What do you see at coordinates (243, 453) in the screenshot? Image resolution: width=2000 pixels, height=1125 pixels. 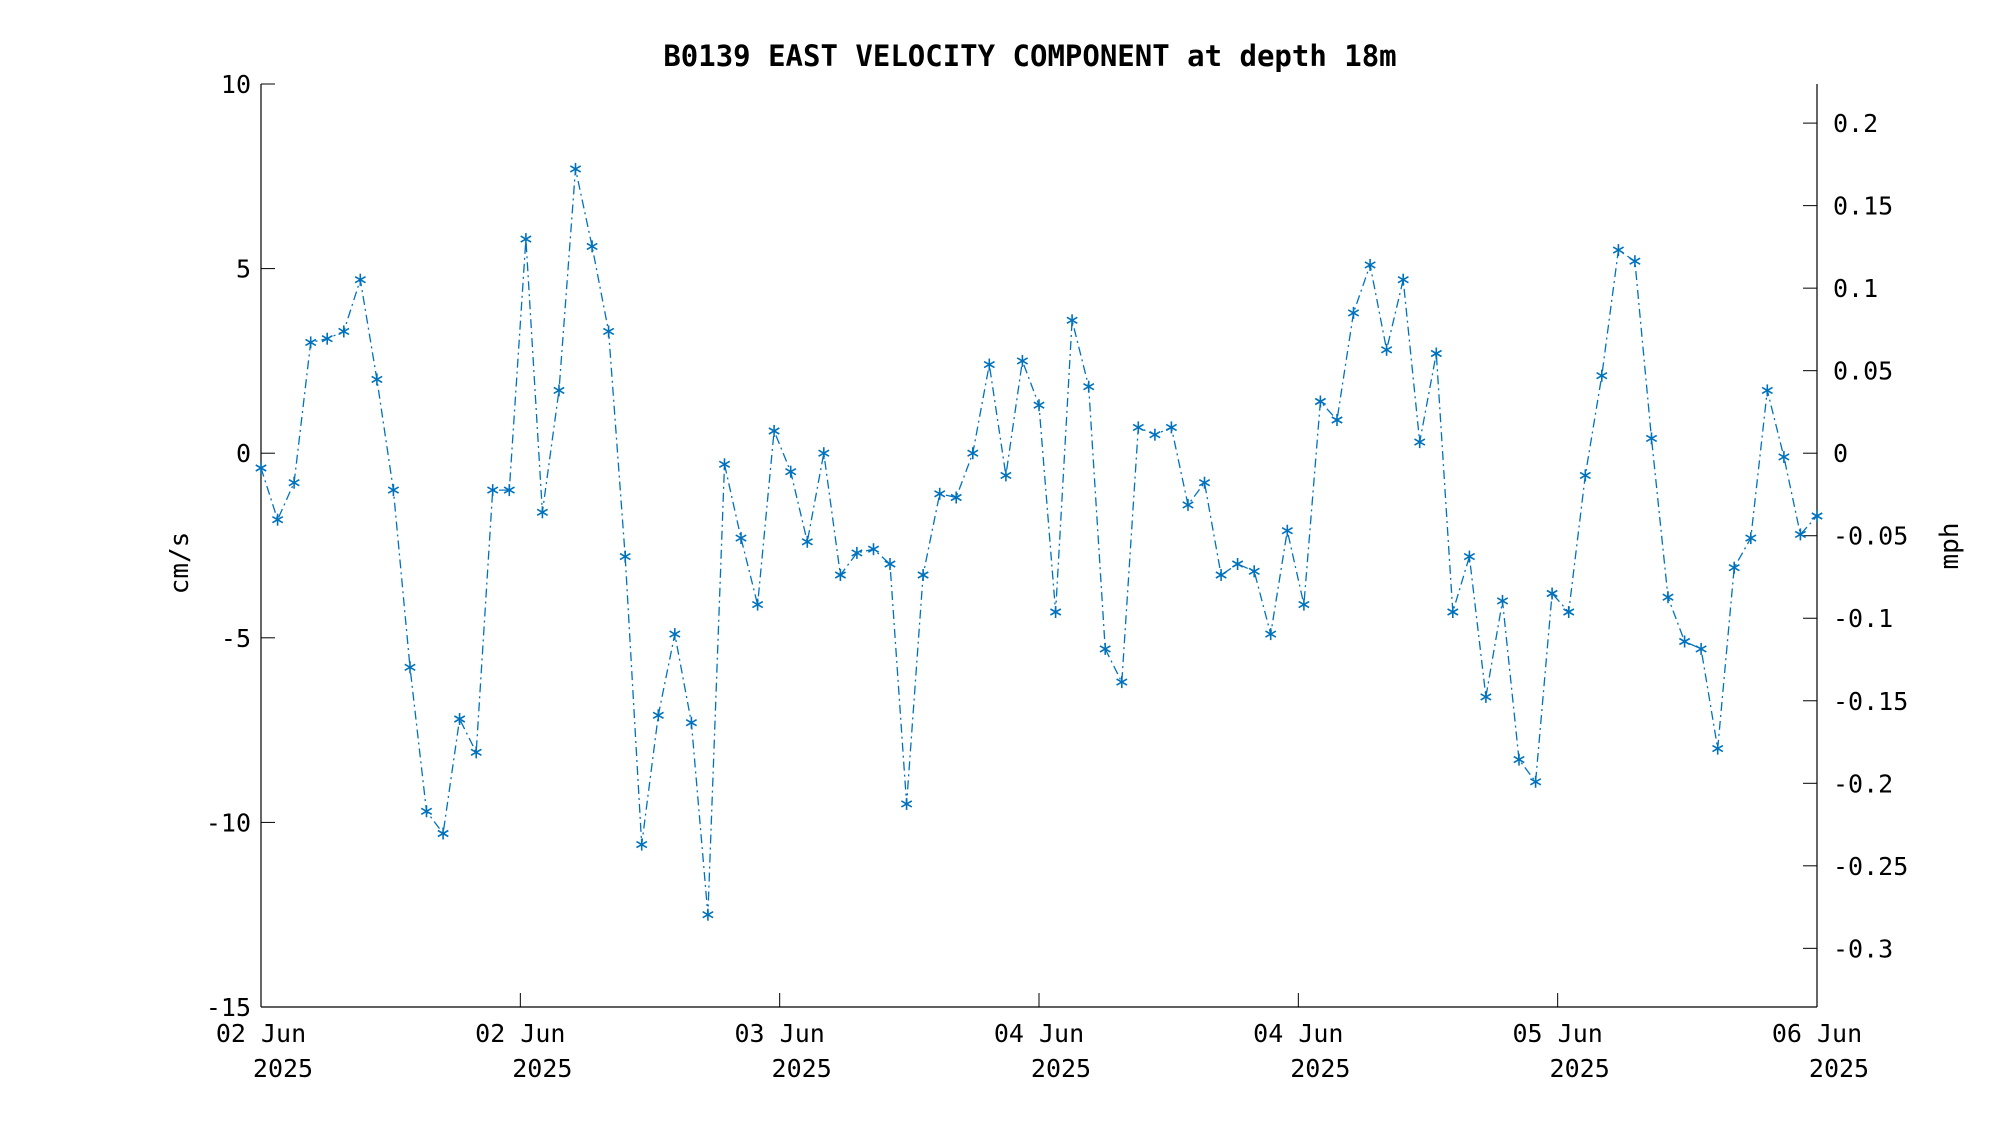 I see `y-tick-label: 0` at bounding box center [243, 453].